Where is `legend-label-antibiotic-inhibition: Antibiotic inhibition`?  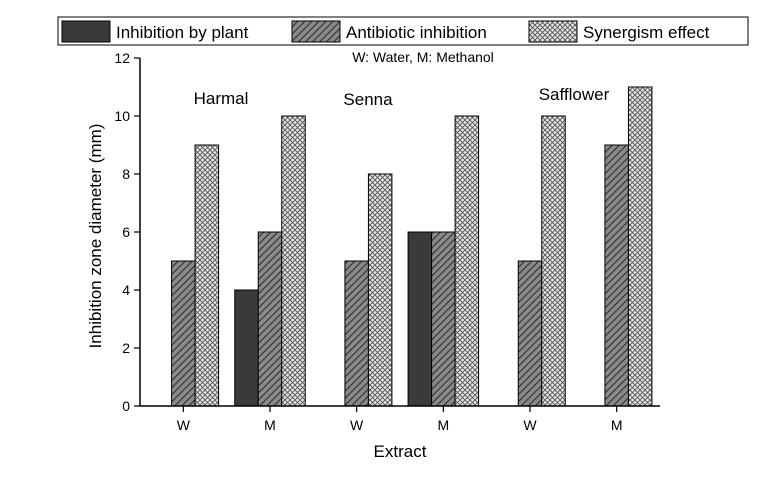
legend-label-antibiotic-inhibition: Antibiotic inhibition is located at coordinates (416, 32).